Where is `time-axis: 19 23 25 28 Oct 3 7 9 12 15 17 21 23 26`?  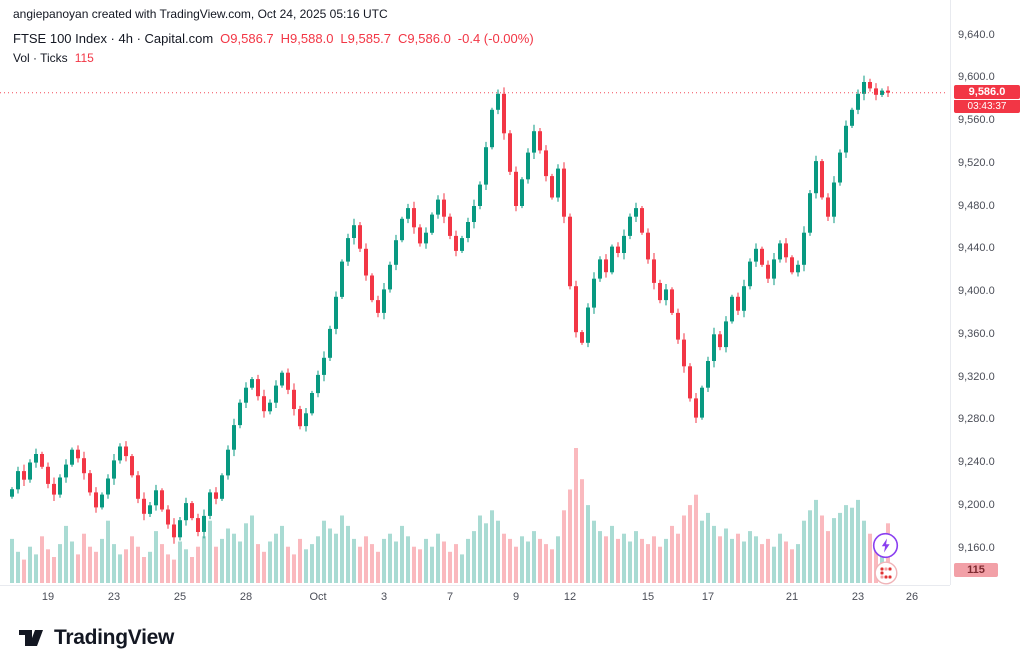
time-axis: 19 23 25 28 Oct 3 7 9 12 15 17 21 23 26 is located at coordinates (475, 597).